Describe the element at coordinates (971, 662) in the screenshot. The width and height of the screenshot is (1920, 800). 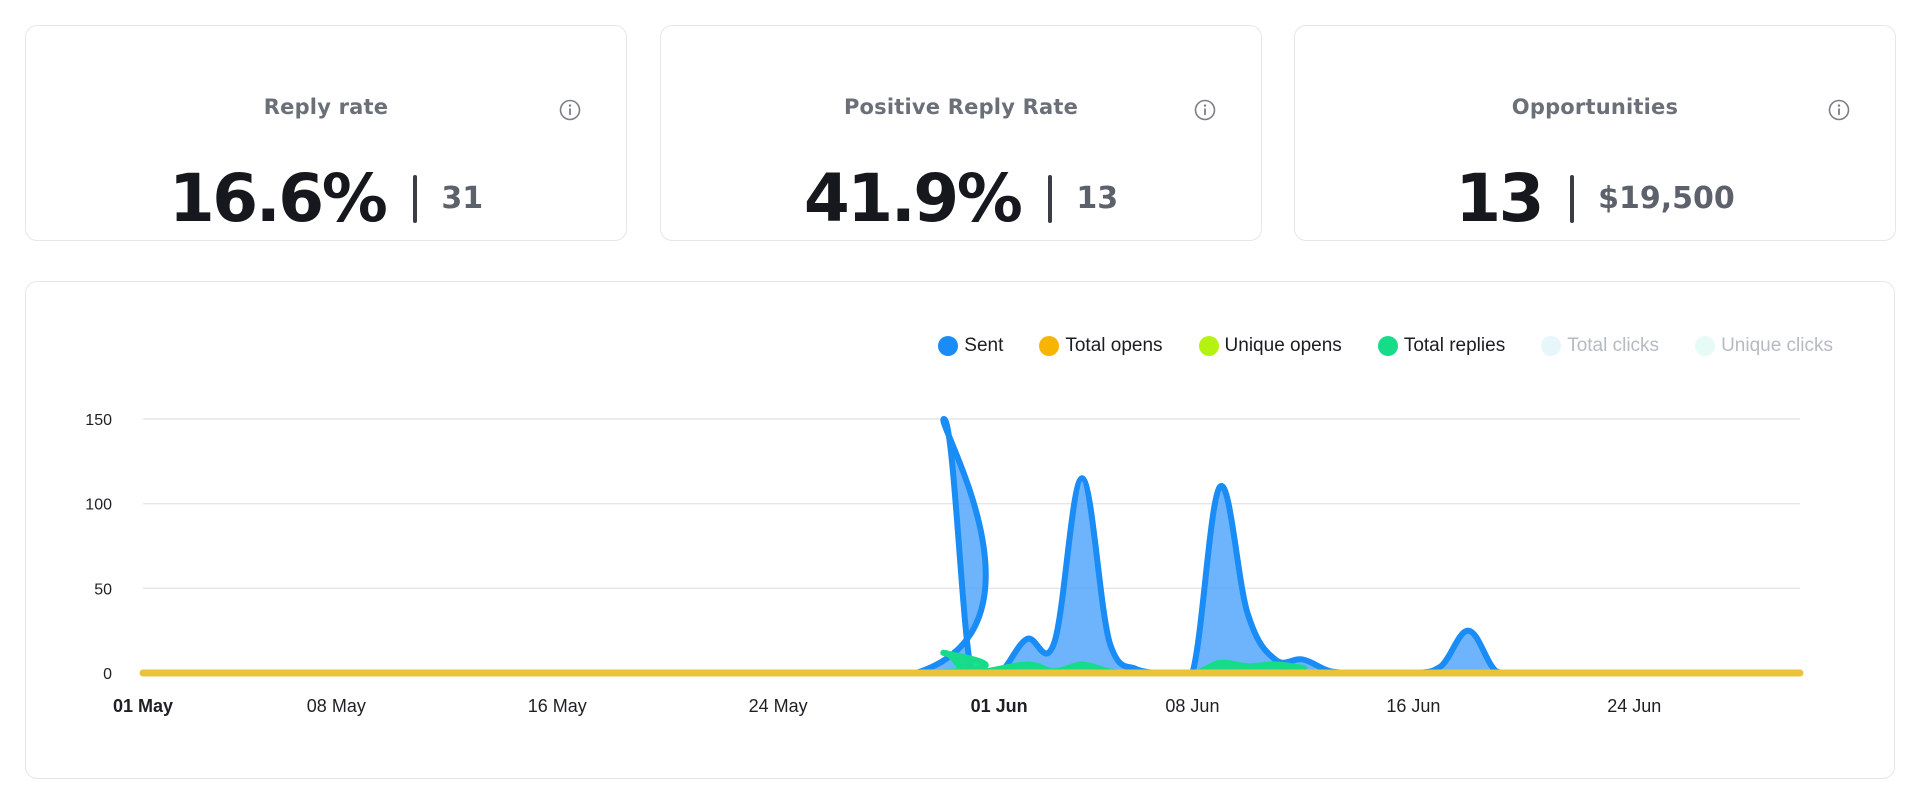
I see `series-area` at that location.